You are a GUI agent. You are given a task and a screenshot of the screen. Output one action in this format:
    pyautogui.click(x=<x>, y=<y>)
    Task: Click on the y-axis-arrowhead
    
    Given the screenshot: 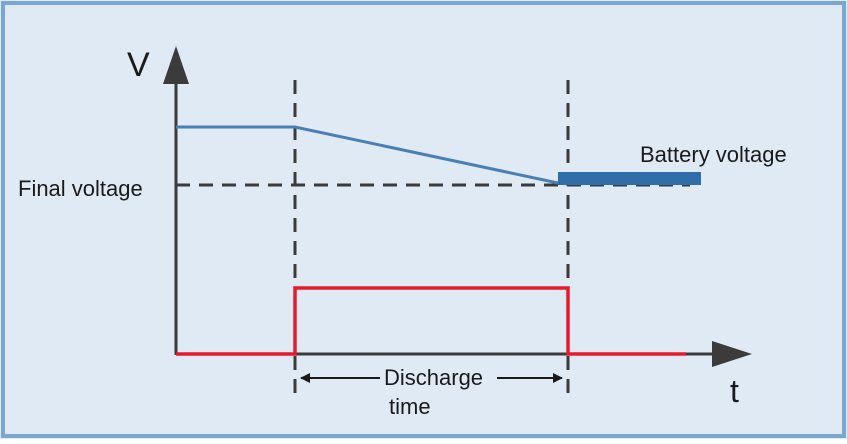 What is the action you would take?
    pyautogui.click(x=176, y=65)
    